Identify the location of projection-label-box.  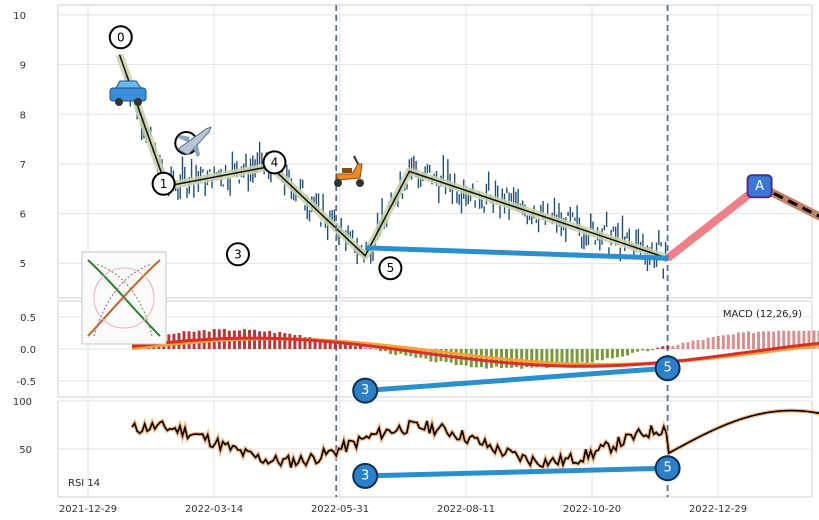
(759, 186).